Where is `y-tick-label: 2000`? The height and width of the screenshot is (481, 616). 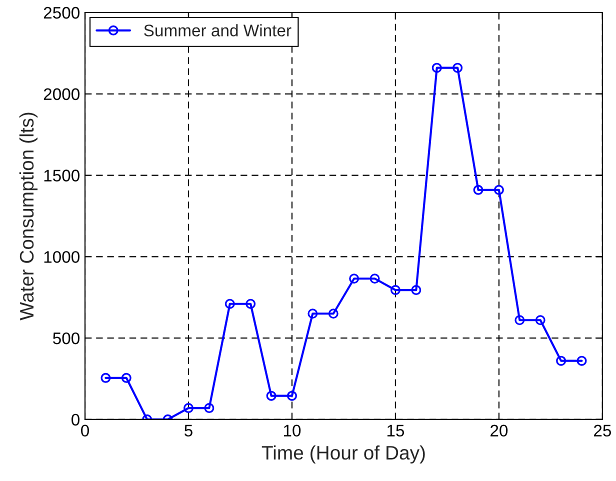 y-tick-label: 2000 is located at coordinates (62, 94).